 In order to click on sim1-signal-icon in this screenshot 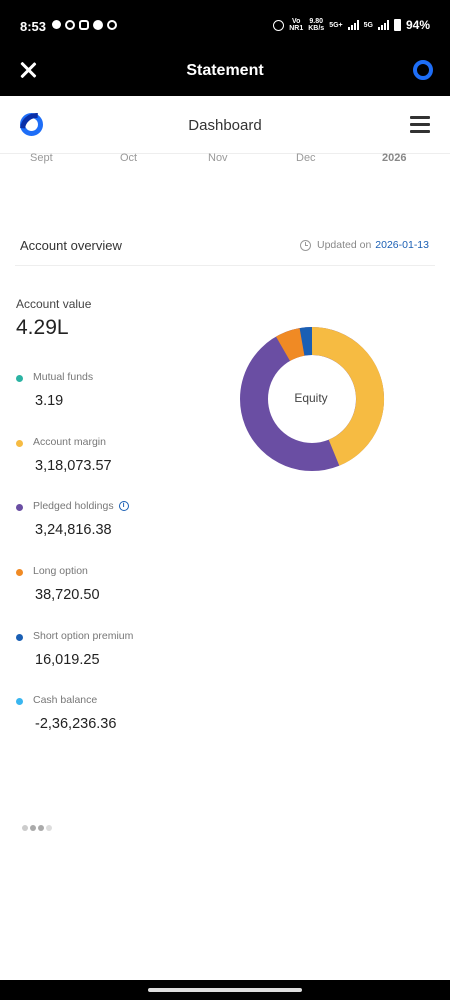, I will do `click(353, 25)`.